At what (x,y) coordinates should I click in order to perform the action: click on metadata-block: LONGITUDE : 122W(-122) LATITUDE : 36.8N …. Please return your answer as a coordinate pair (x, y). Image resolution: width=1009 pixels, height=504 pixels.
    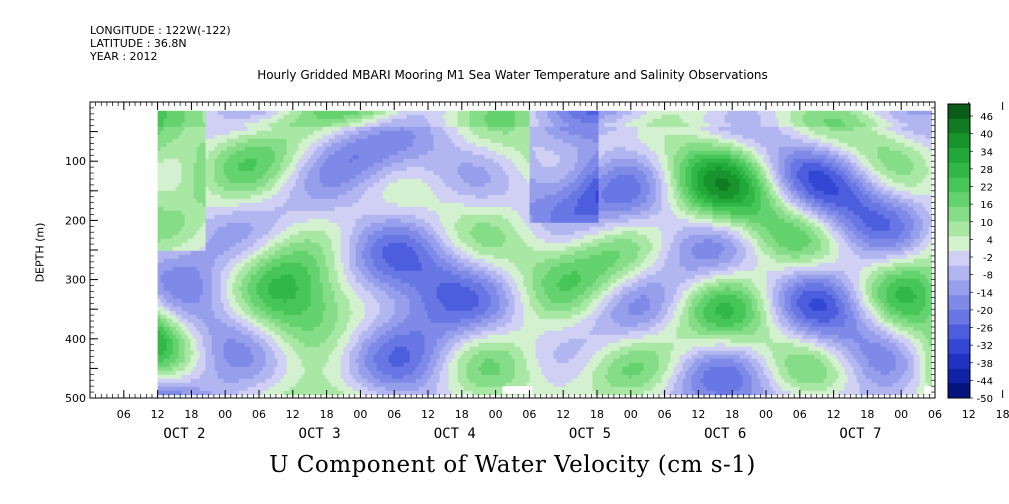
    Looking at the image, I should click on (160, 43).